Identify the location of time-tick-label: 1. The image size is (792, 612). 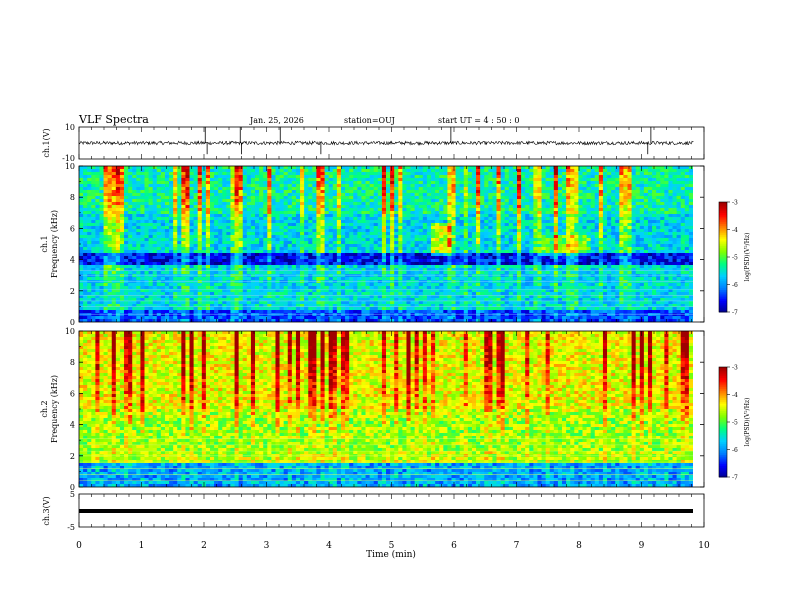
(142, 546).